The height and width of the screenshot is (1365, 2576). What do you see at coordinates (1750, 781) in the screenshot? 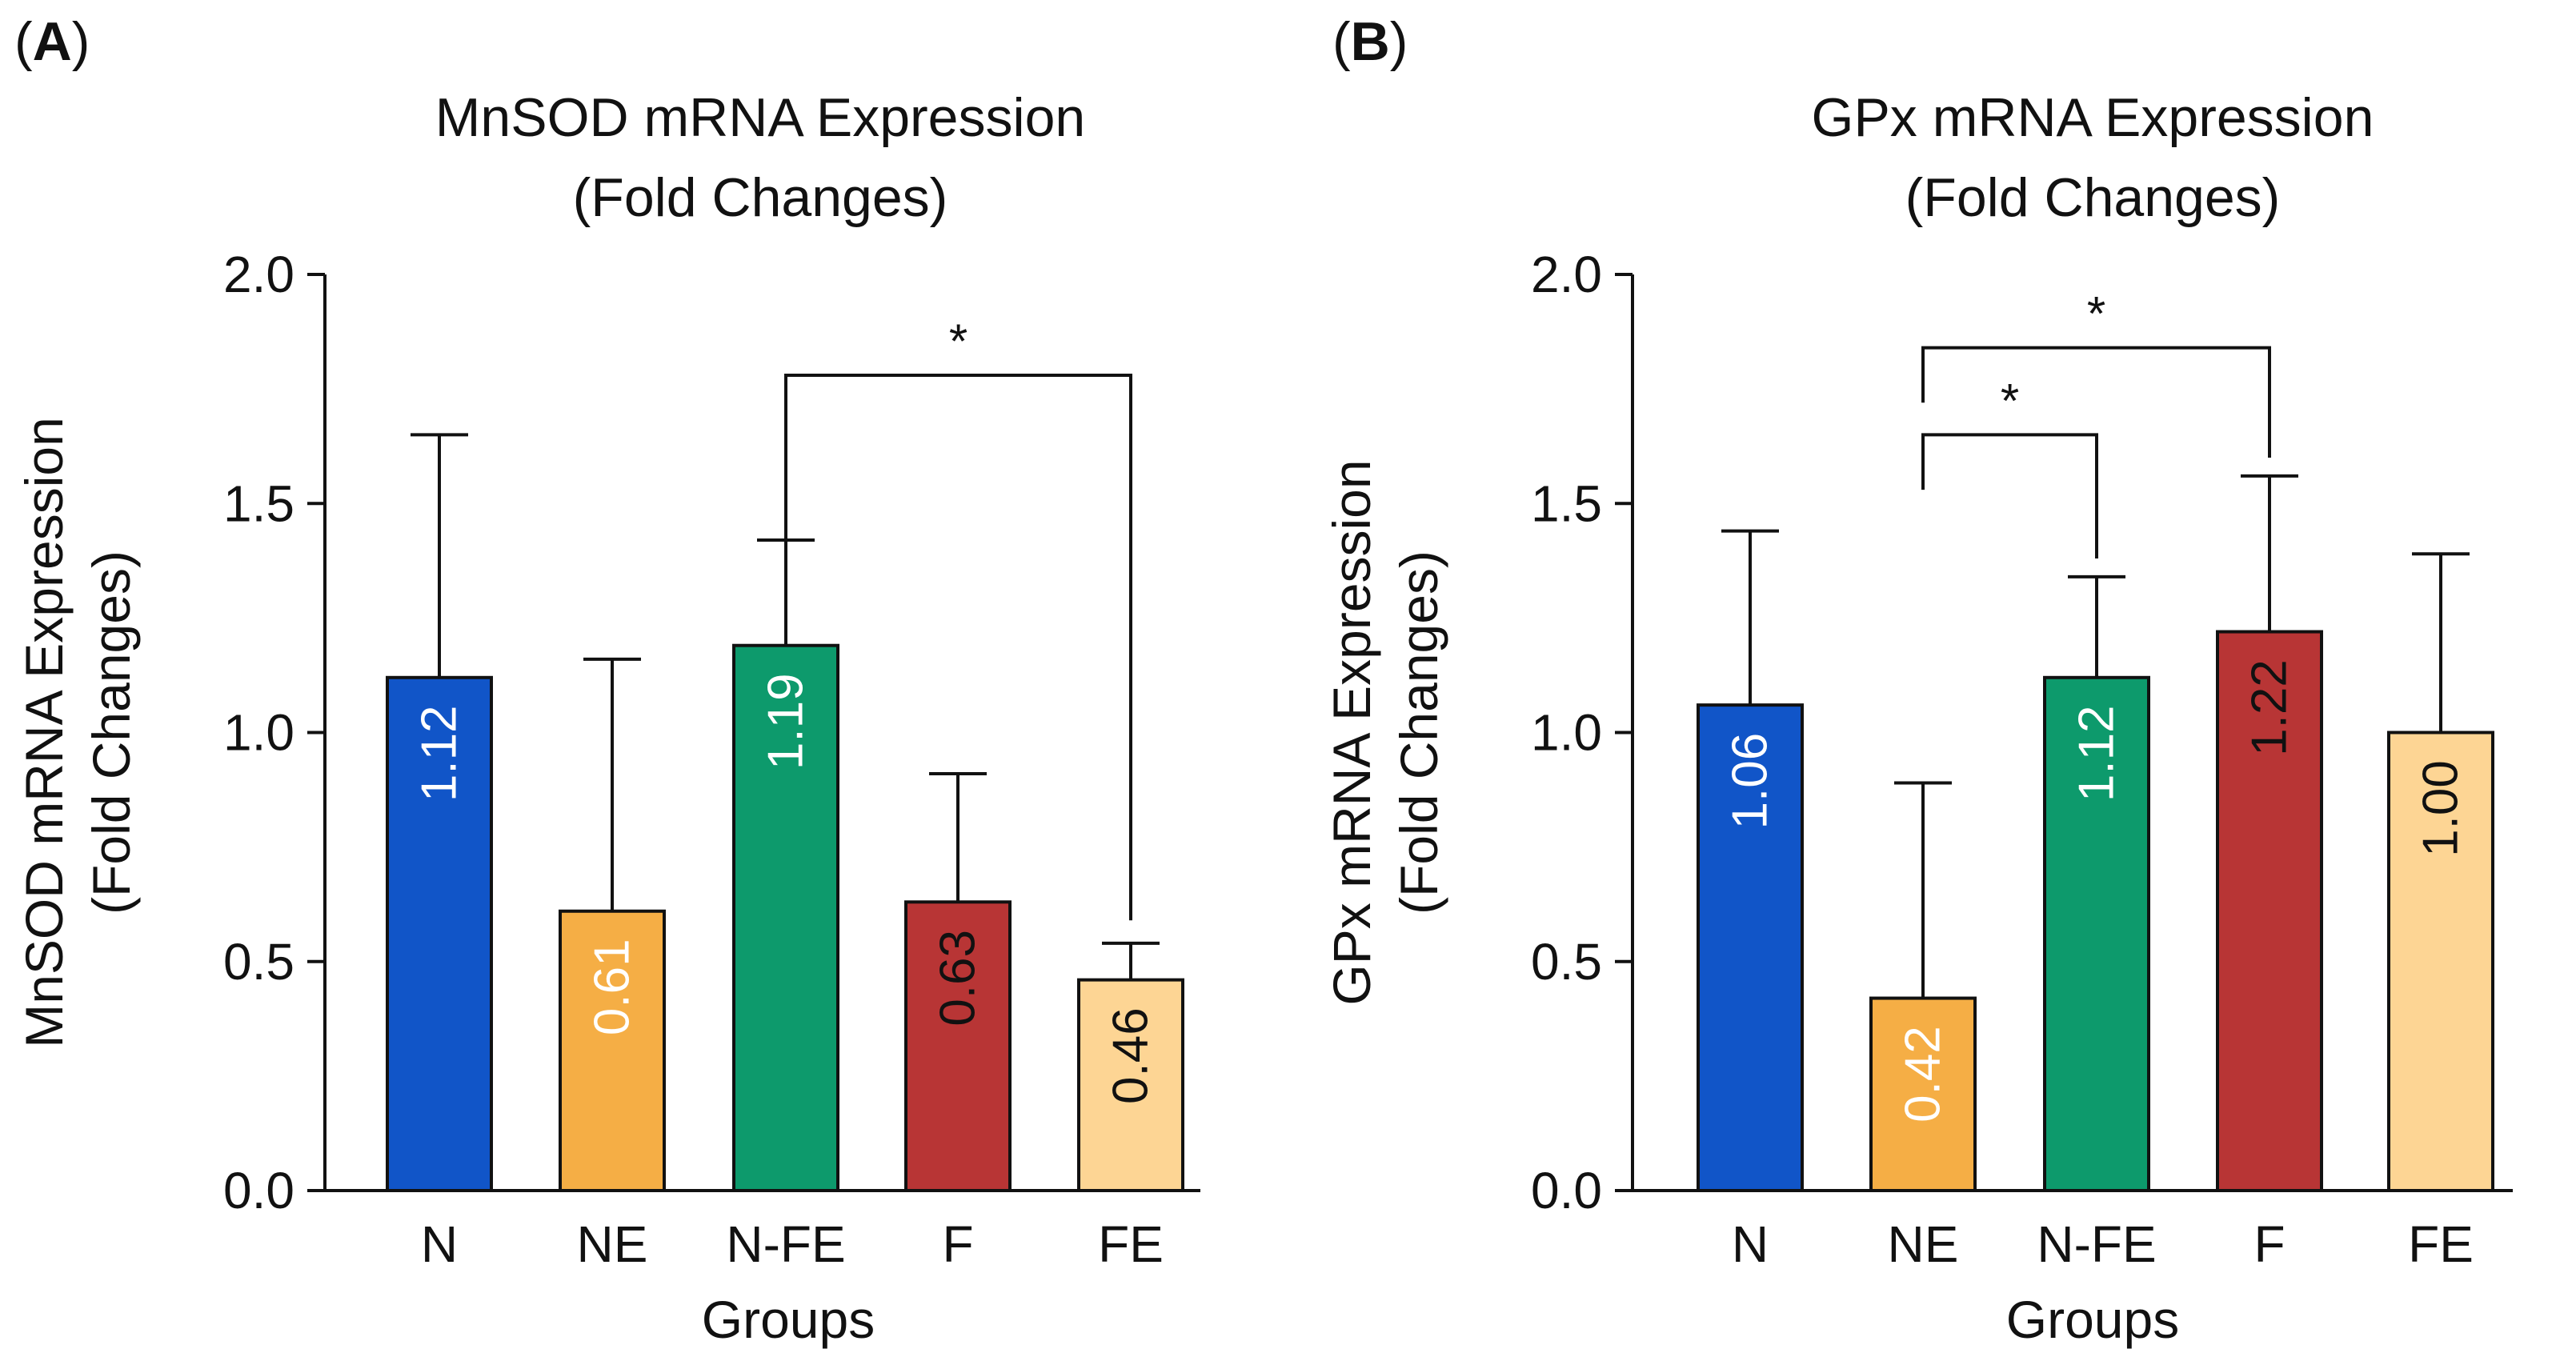
I see `bar-value-label: 1.06` at bounding box center [1750, 781].